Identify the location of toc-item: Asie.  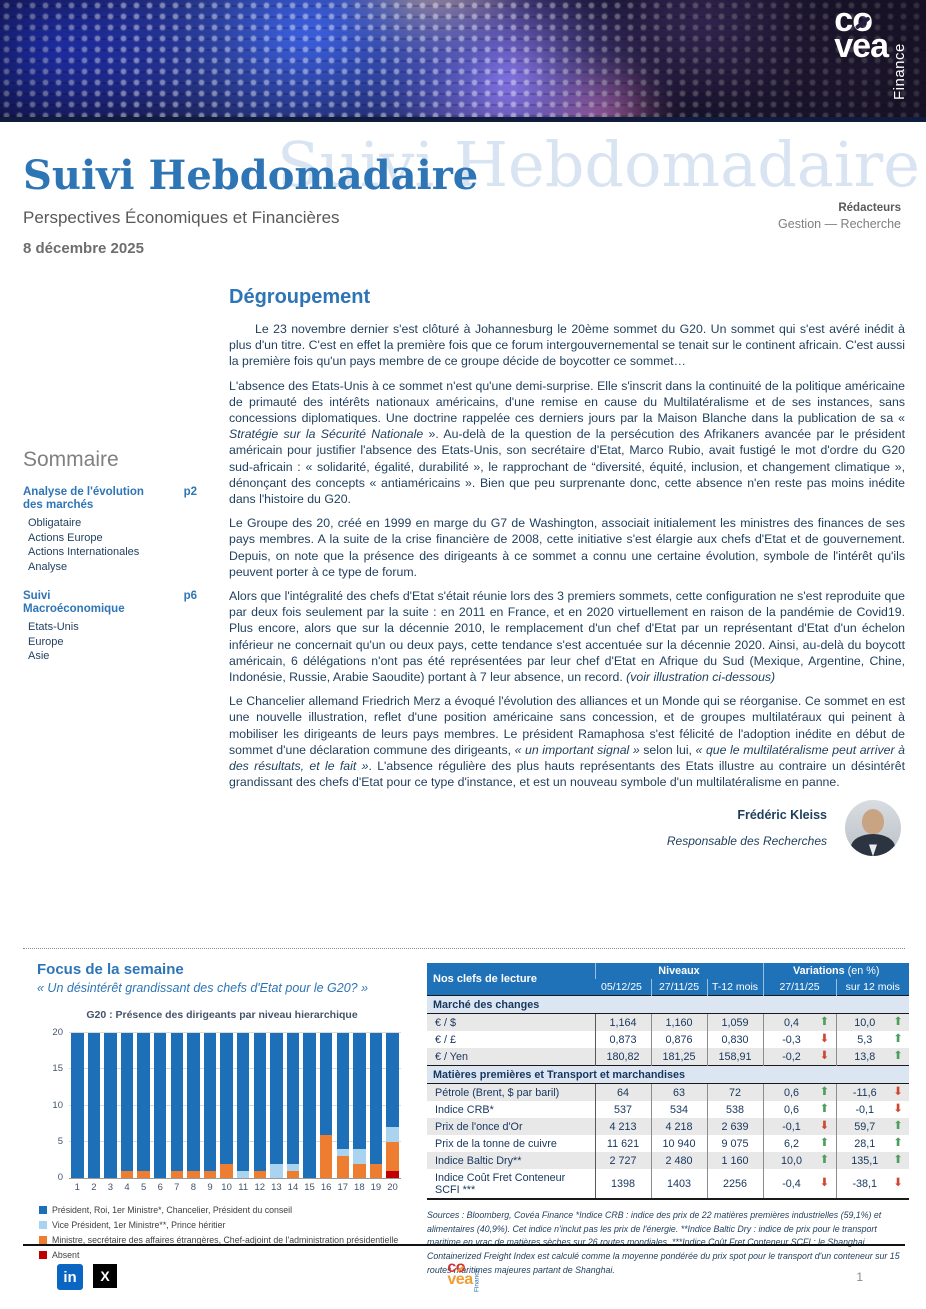
(39, 656).